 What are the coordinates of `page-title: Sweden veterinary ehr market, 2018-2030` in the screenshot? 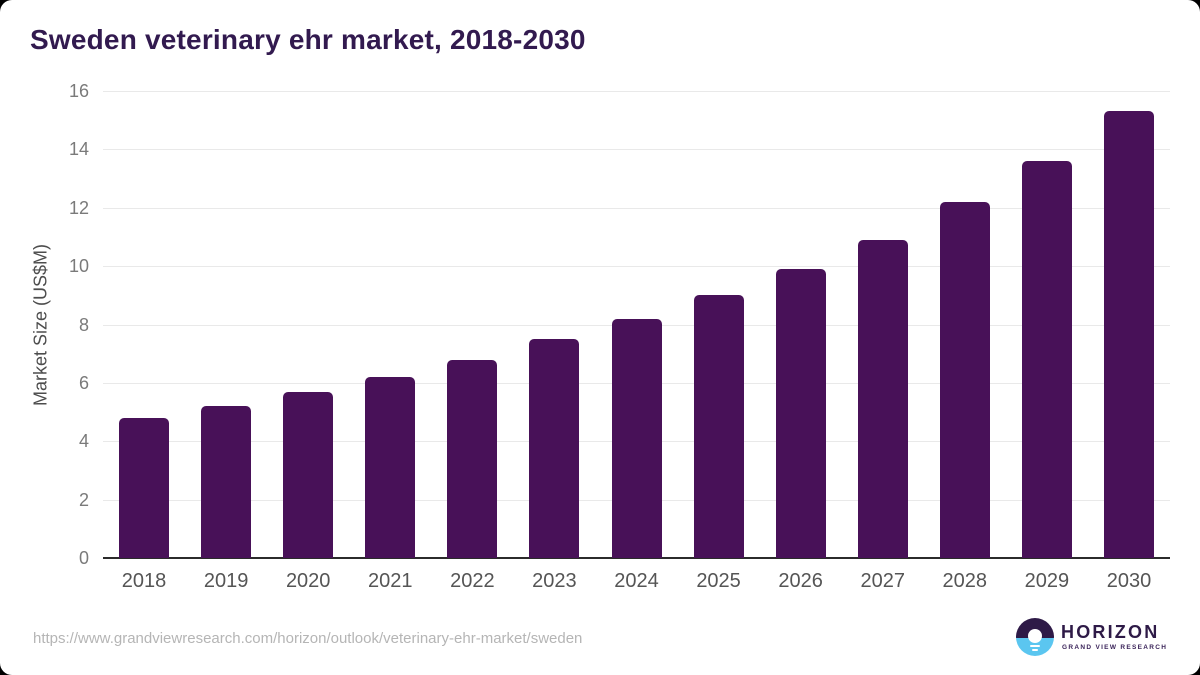 It's located at (308, 39).